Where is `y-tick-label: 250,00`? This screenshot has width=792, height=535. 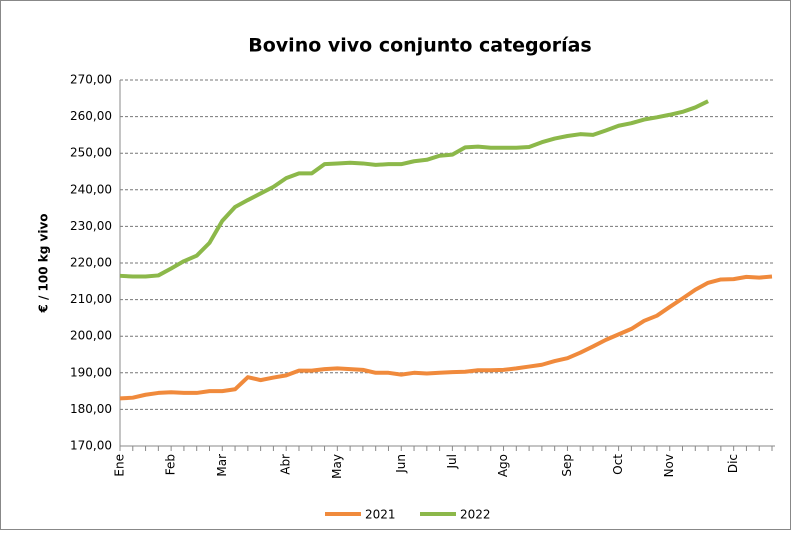
y-tick-label: 250,00 is located at coordinates (91, 153).